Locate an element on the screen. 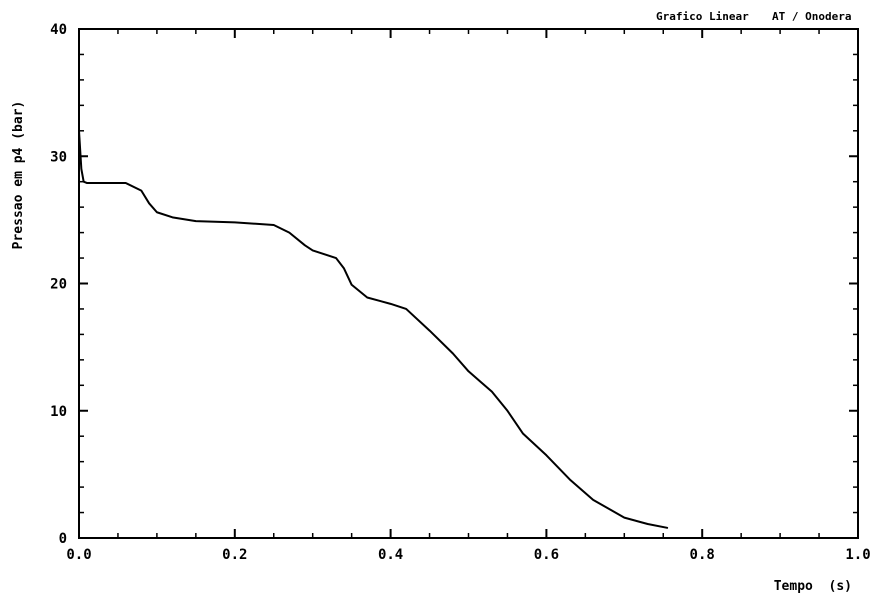 This screenshot has width=884, height=604. y-tick-label: 30 is located at coordinates (58, 157).